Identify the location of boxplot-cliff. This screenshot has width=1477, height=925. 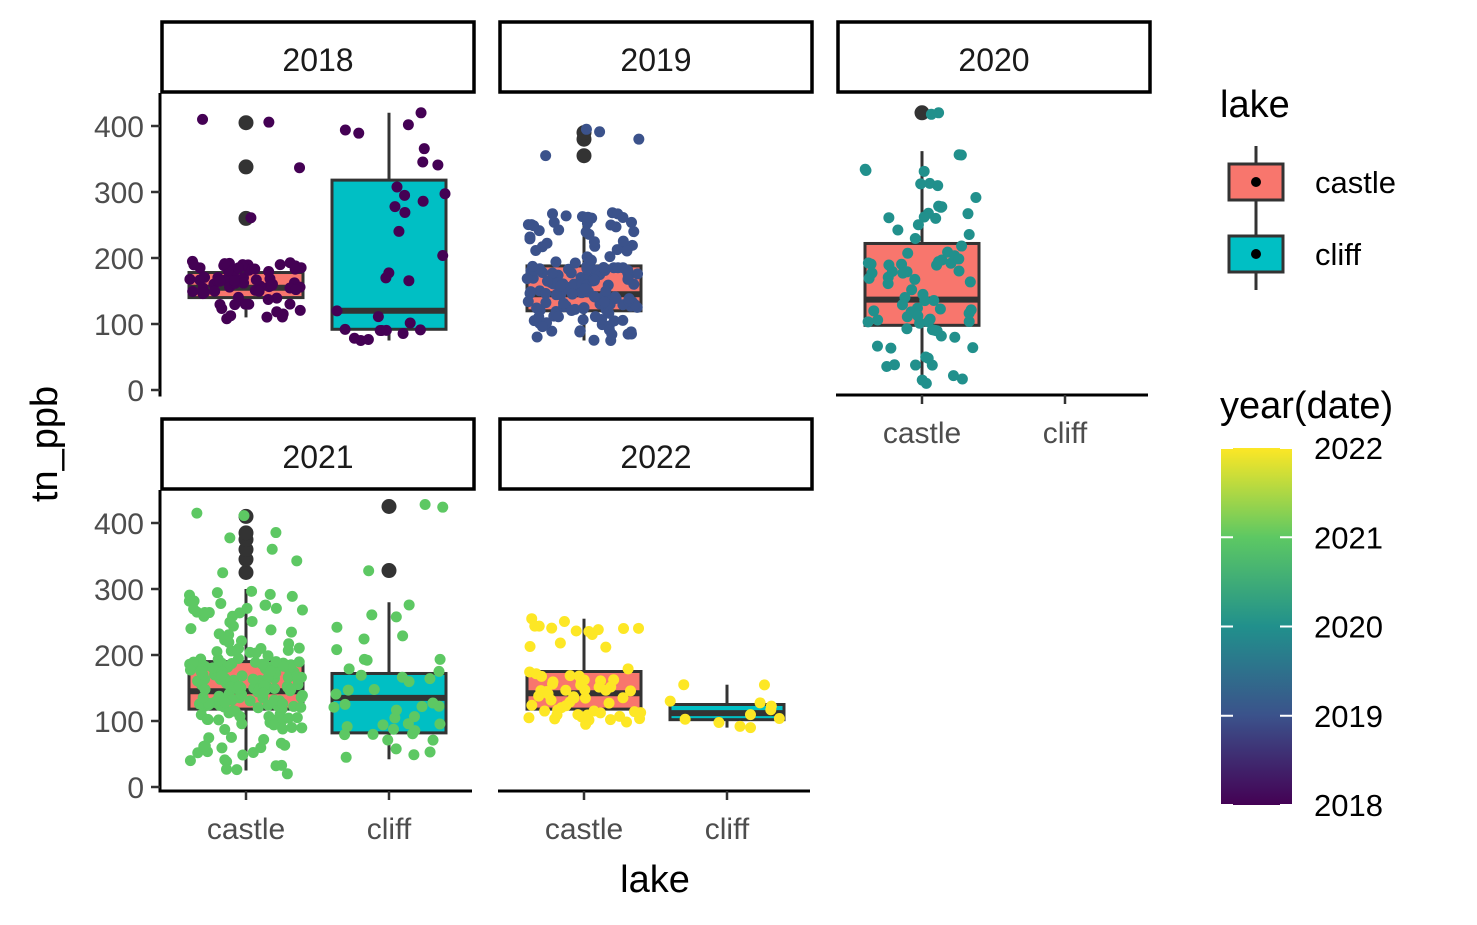
(388, 631).